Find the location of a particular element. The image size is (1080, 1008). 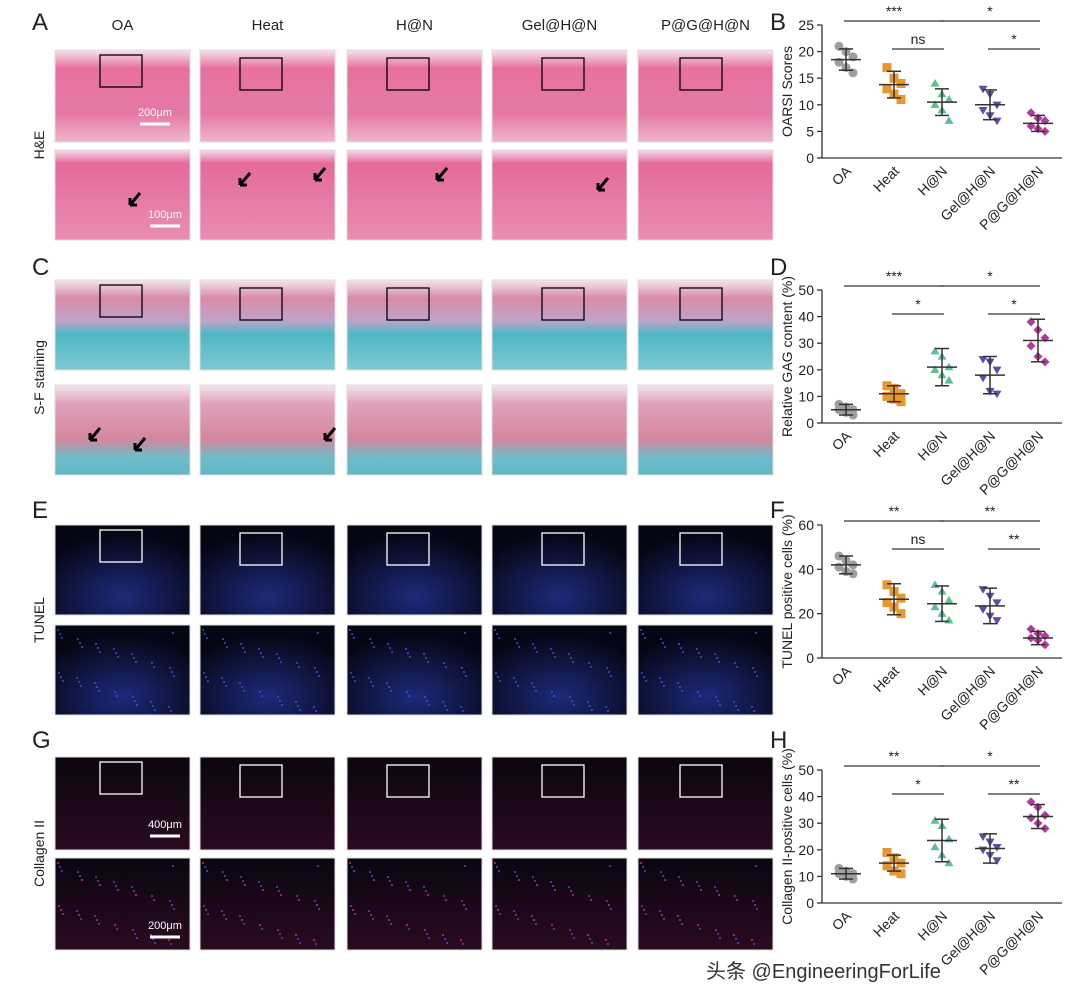

significance-label: *** is located at coordinates (894, 11).